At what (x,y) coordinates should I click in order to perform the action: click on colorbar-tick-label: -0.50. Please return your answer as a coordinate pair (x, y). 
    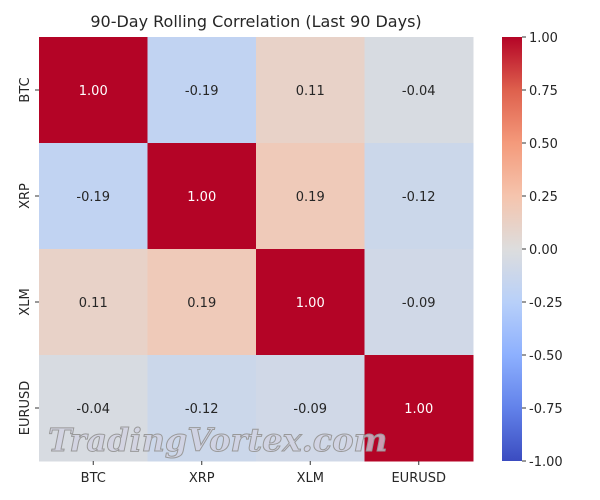
    Looking at the image, I should click on (546, 356).